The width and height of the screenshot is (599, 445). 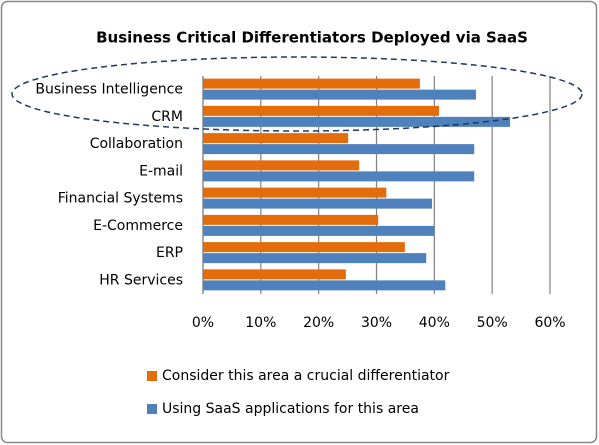 What do you see at coordinates (169, 253) in the screenshot?
I see `y-tick-label: ERP` at bounding box center [169, 253].